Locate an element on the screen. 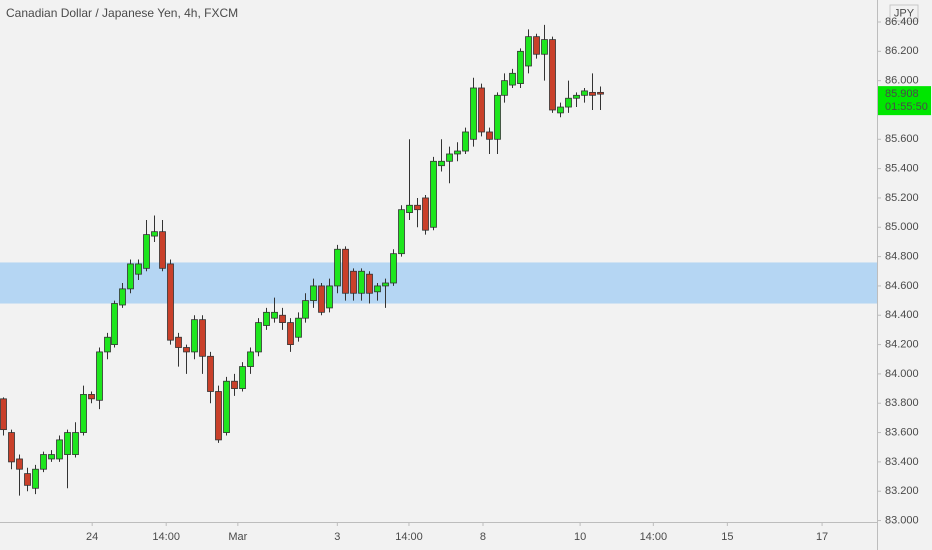 The height and width of the screenshot is (550, 932). x-tick-label: 8 is located at coordinates (483, 537).